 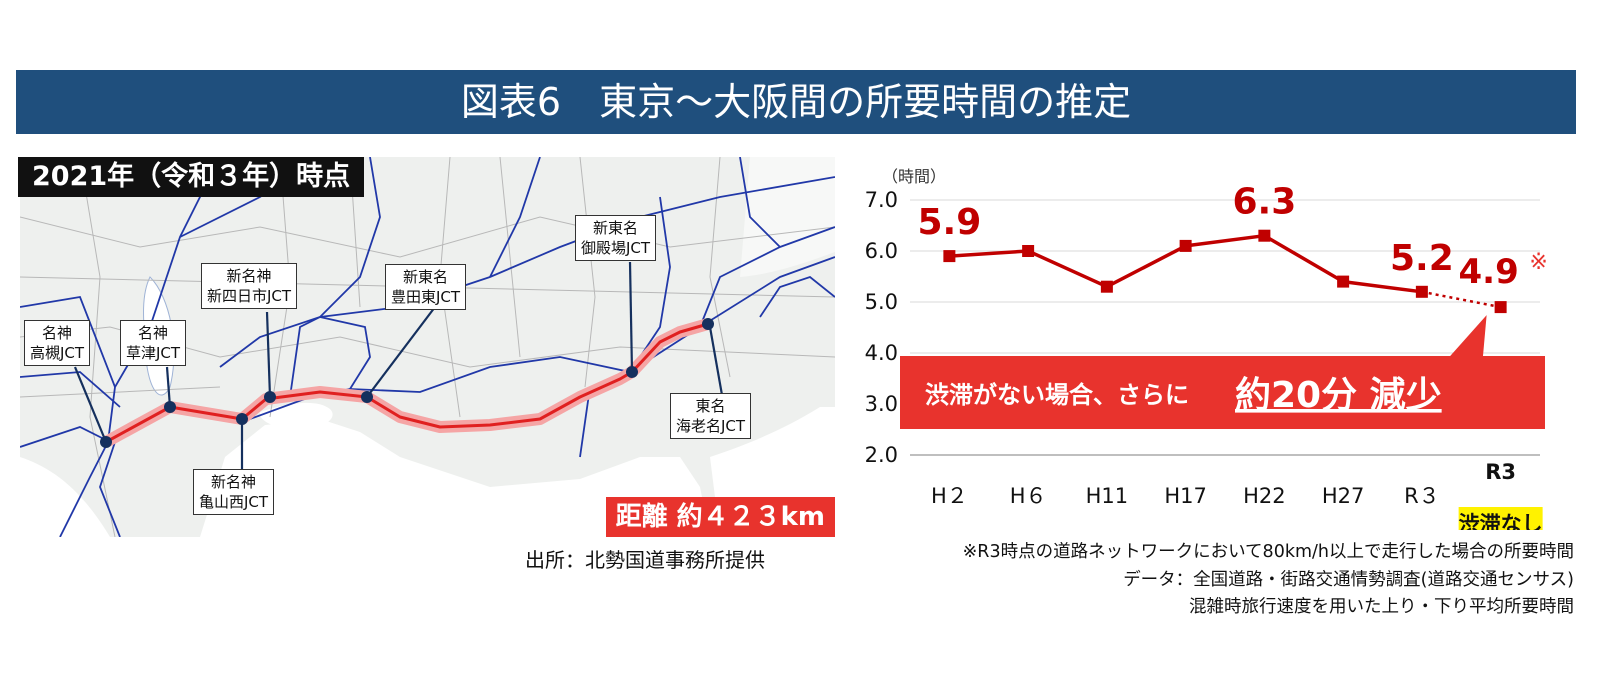 I want to click on y-tick-label: 6.0, so click(x=881, y=251).